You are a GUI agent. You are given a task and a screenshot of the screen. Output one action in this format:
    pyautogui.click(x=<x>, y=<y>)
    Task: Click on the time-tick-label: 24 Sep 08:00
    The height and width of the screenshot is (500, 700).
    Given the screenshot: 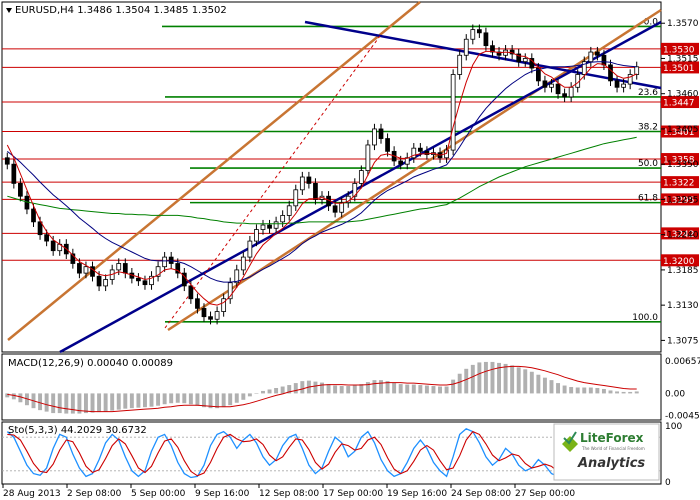 What is the action you would take?
    pyautogui.click(x=481, y=494)
    